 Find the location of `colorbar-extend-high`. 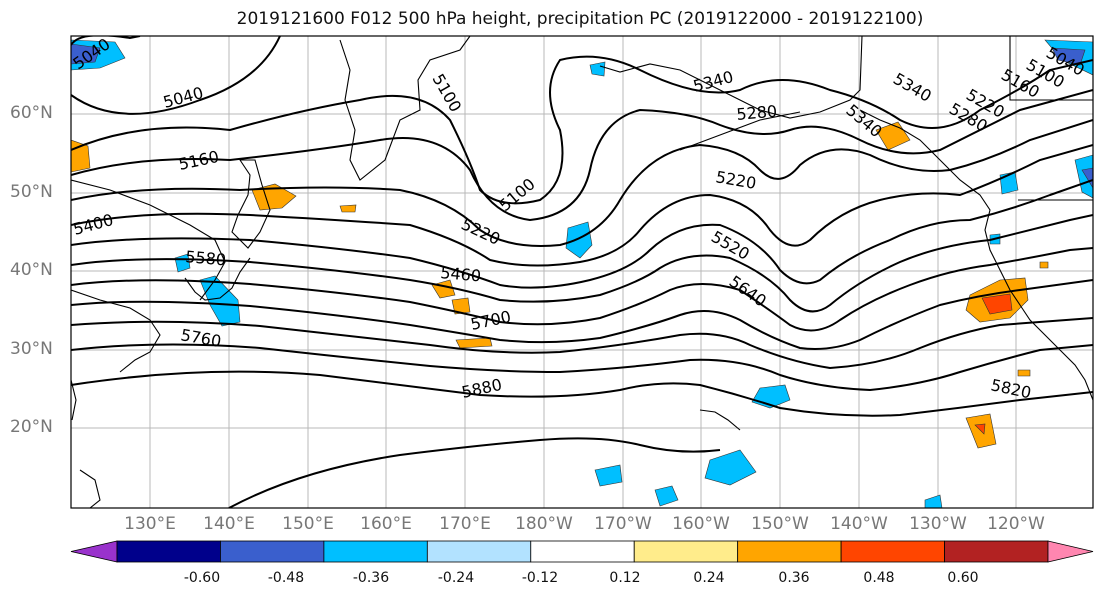

colorbar-extend-high is located at coordinates (1070, 551).